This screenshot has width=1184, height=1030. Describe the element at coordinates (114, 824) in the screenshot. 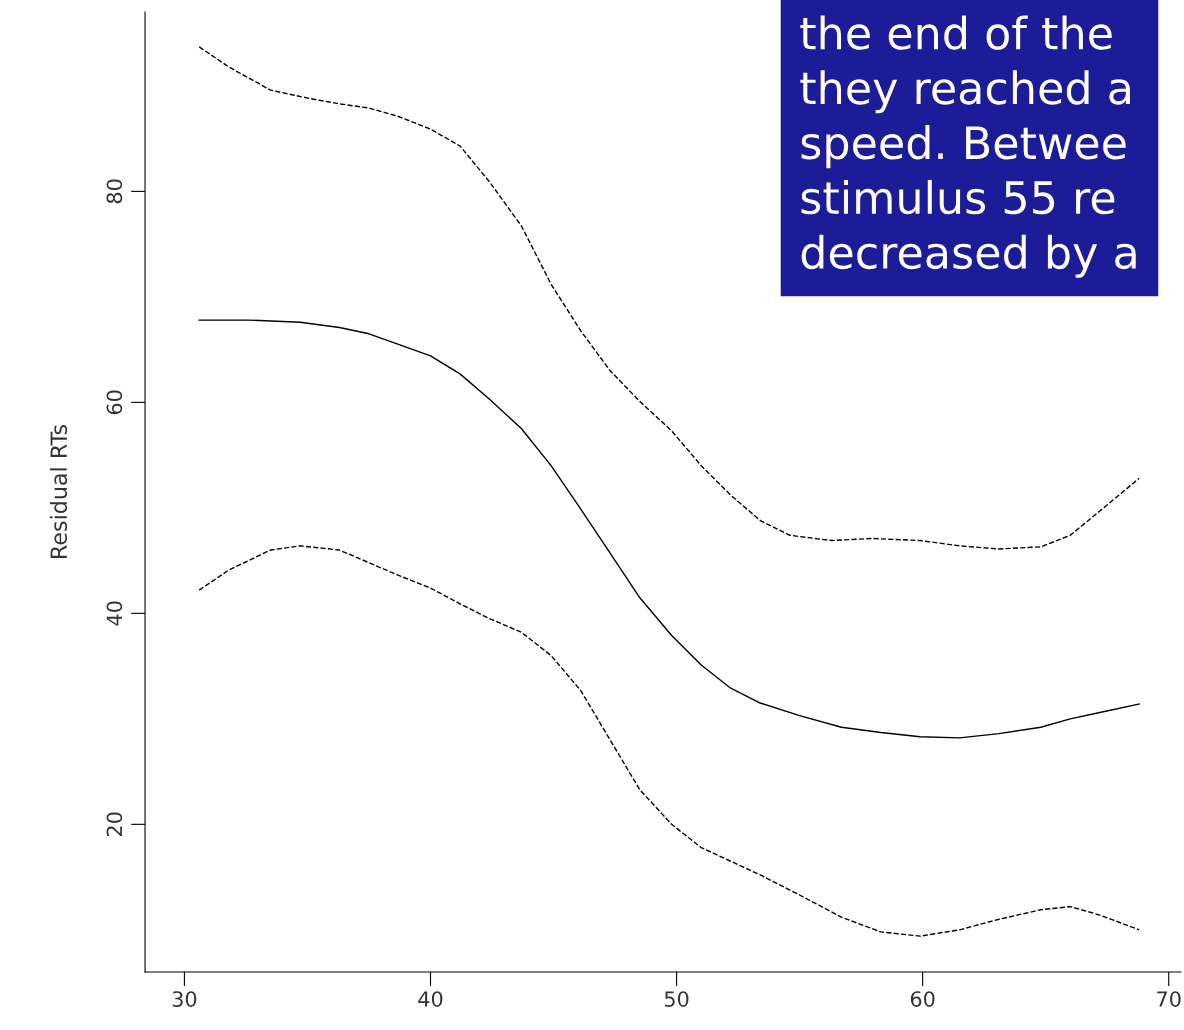

I see `y-tick-label: 20` at that location.